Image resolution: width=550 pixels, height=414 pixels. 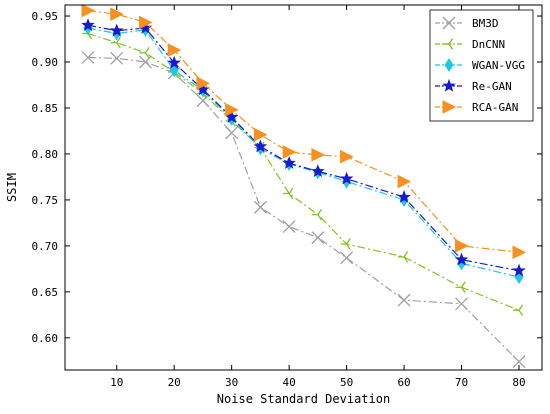 What do you see at coordinates (45, 200) in the screenshot?
I see `y-tick-label: 0.75` at bounding box center [45, 200].